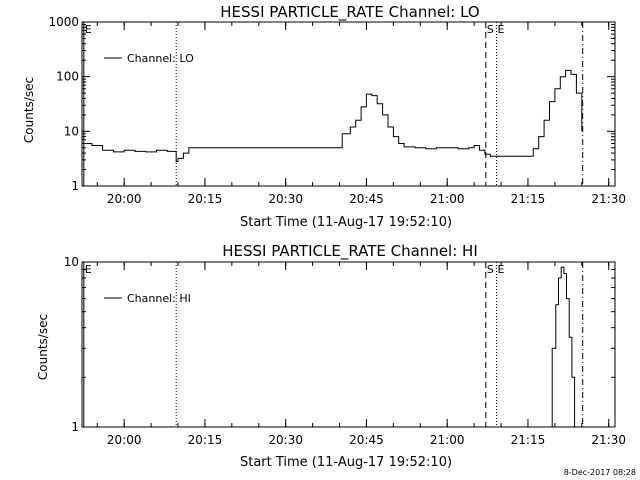 The height and width of the screenshot is (480, 640). I want to click on series-line, so click(562, 347).